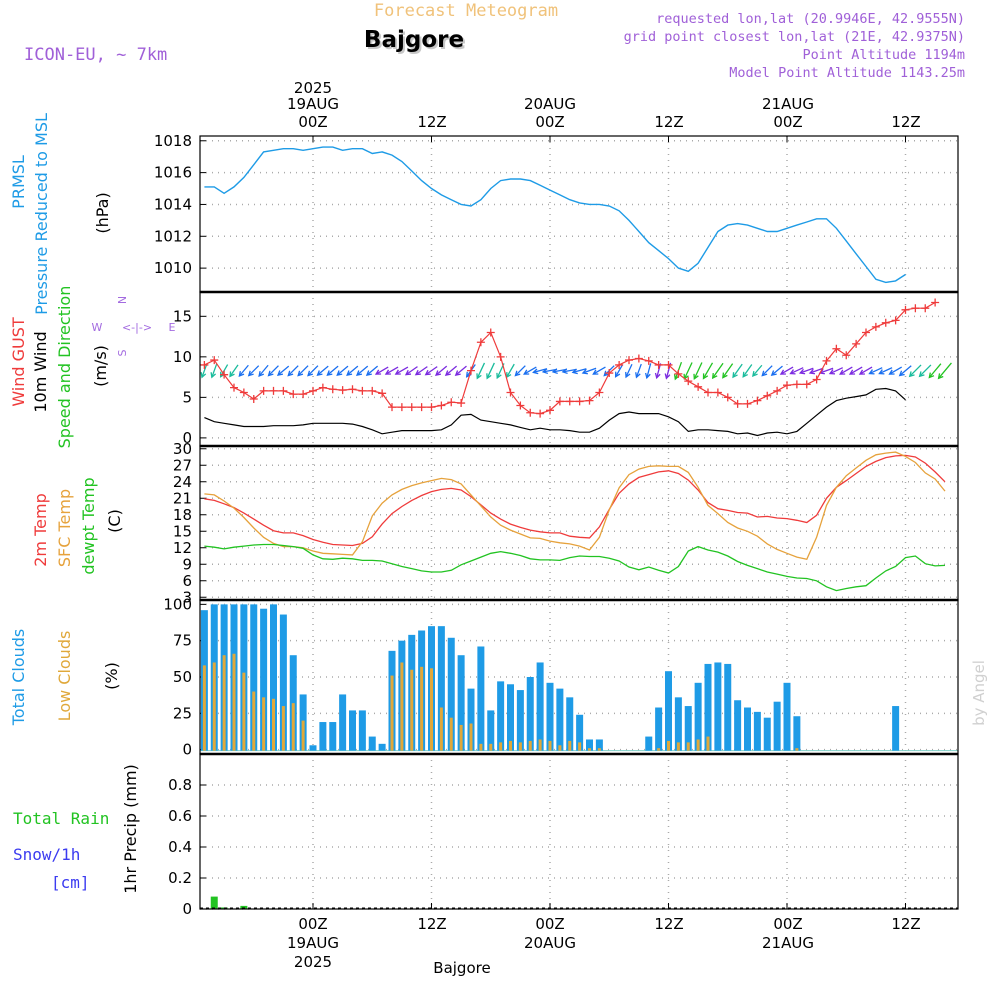 The height and width of the screenshot is (1000, 1000). Describe the element at coordinates (182, 641) in the screenshot. I see `y-tick-label: 75` at that location.